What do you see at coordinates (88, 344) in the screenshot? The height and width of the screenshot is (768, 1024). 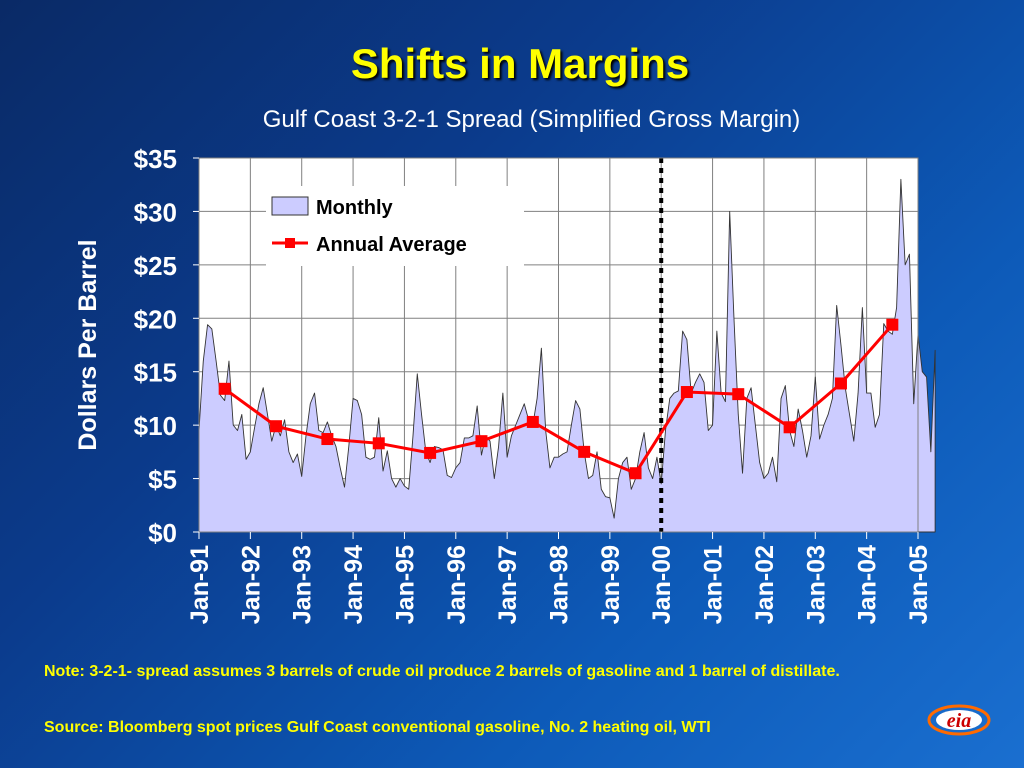 I see `y-axis-label: Dollars Per Barrel` at bounding box center [88, 344].